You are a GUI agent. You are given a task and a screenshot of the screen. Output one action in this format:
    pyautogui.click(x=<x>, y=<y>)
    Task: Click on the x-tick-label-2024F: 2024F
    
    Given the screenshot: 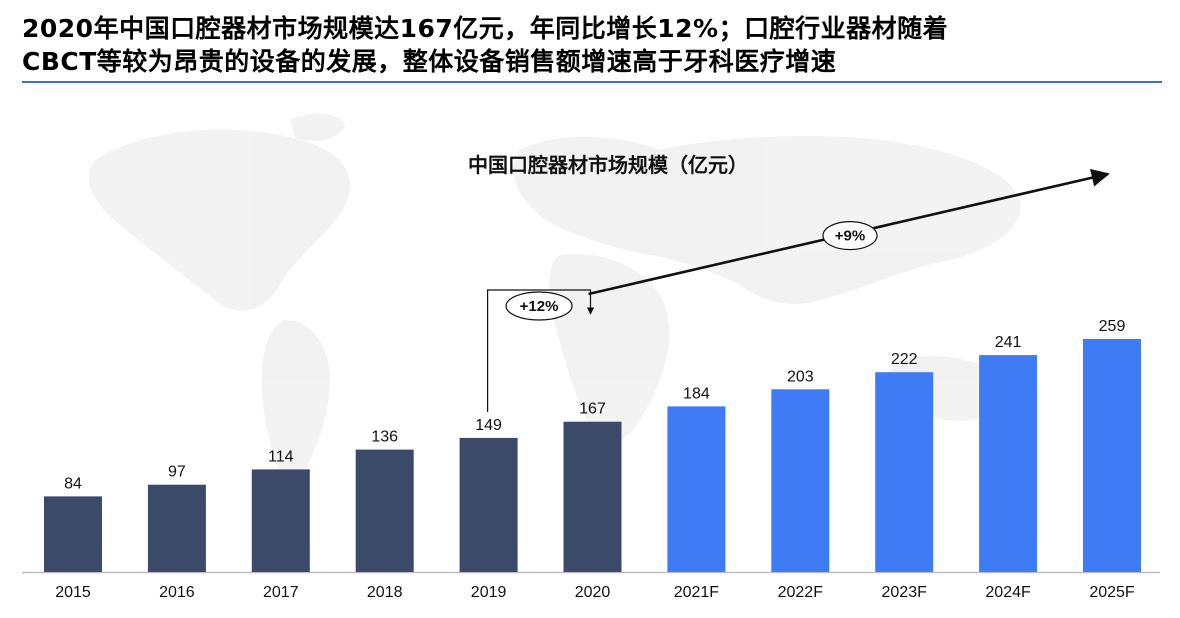 What is the action you would take?
    pyautogui.click(x=1008, y=592)
    